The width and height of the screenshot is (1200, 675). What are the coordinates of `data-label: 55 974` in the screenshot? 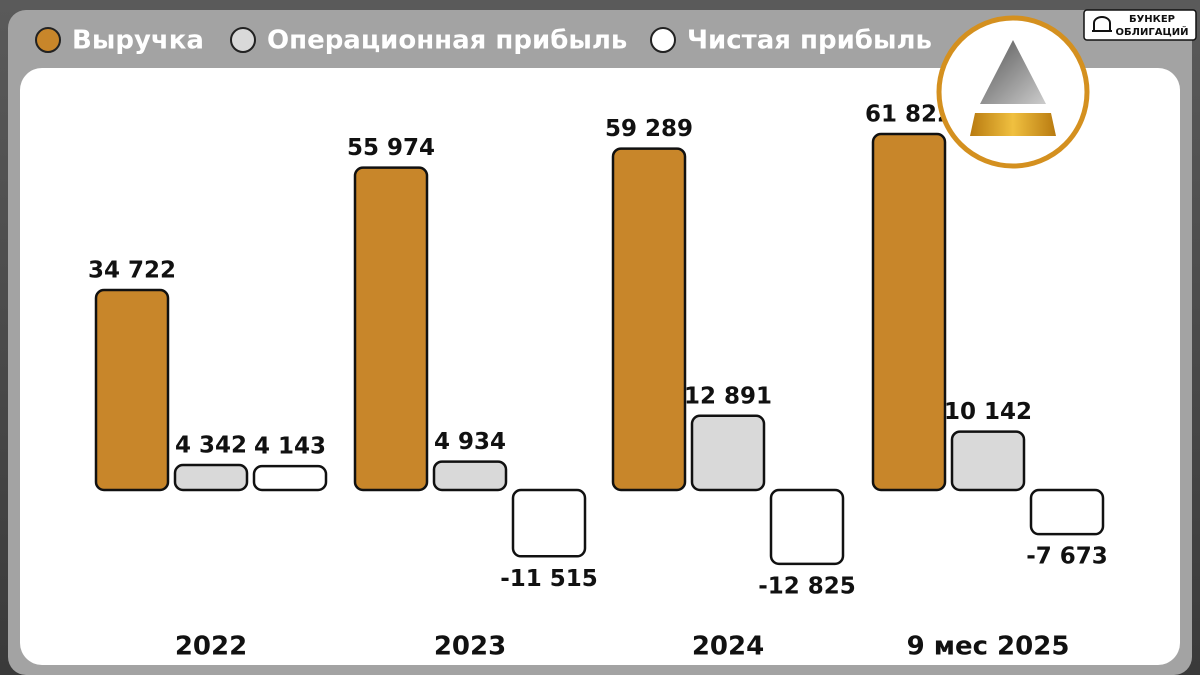 It's located at (391, 148).